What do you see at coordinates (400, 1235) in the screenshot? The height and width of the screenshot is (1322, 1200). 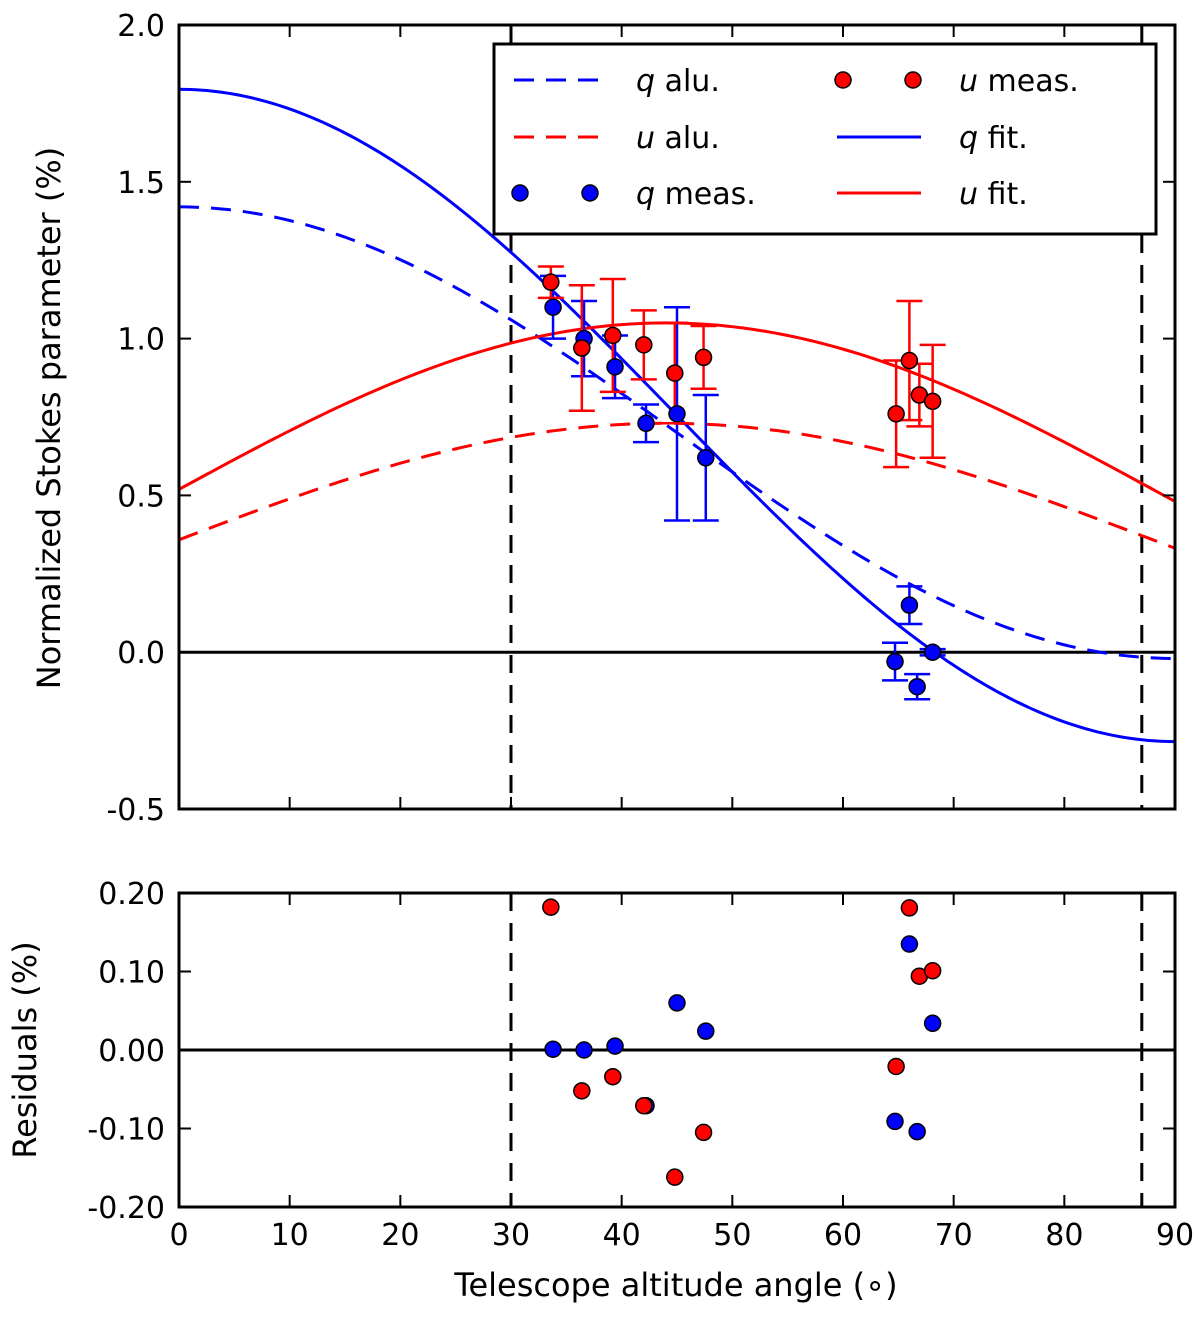 I see `x-tick-label: 20` at bounding box center [400, 1235].